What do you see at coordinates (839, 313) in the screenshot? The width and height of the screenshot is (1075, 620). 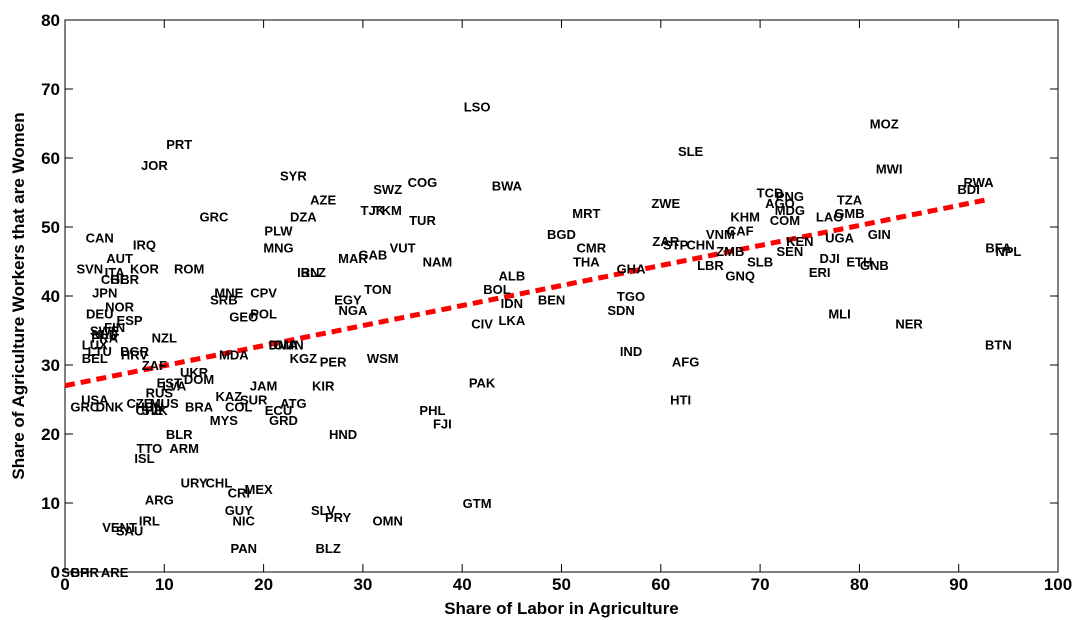 I see `point-label: MLI` at bounding box center [839, 313].